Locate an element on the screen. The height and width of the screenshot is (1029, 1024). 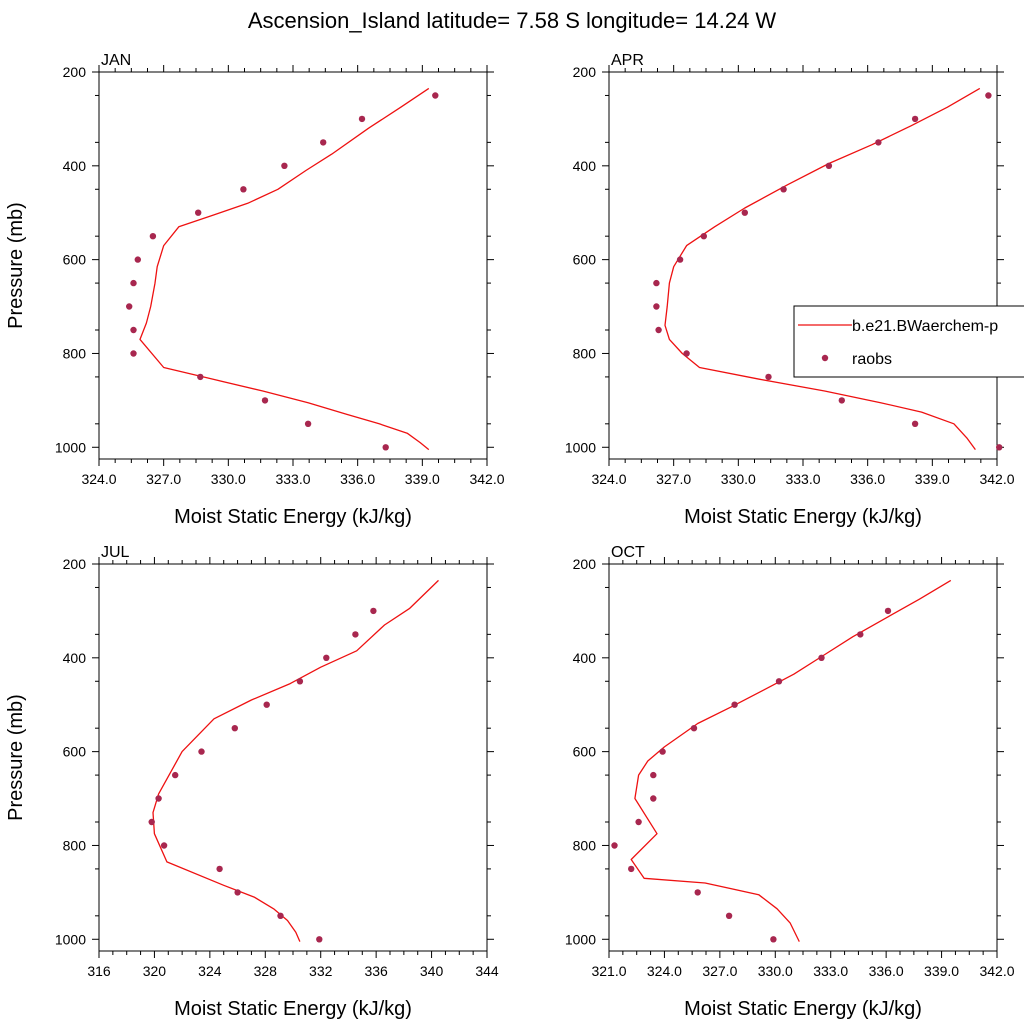
x-axis-title-oct: Moist Static Energy (kJ/kg) is located at coordinates (803, 1009).